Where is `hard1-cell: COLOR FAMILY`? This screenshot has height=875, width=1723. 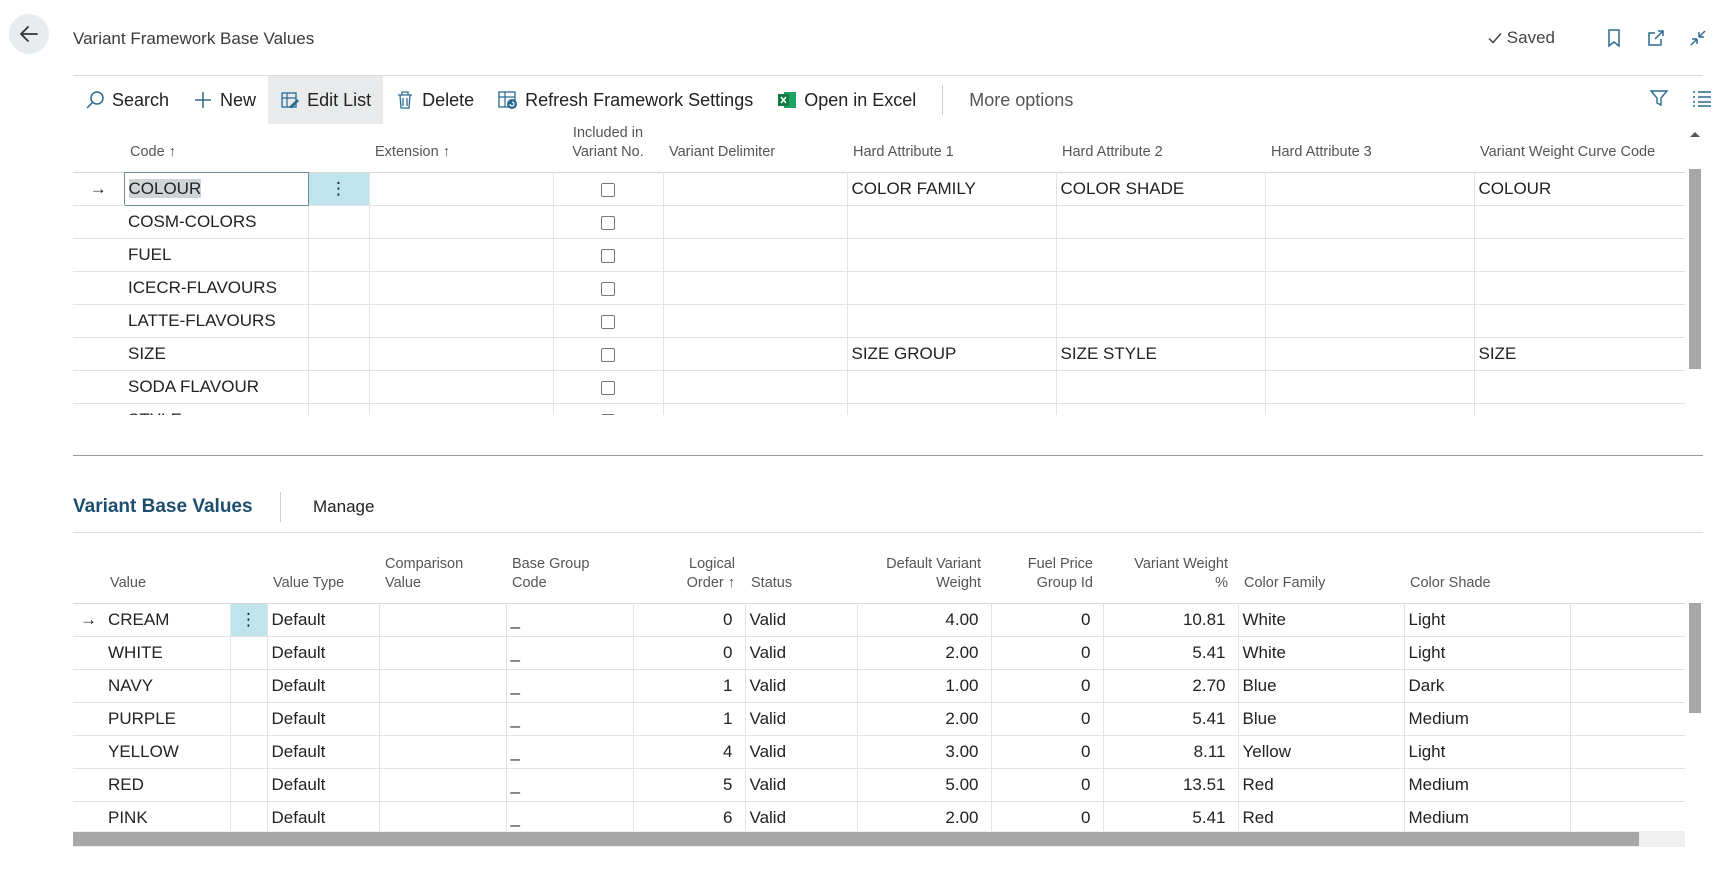 hard1-cell: COLOR FAMILY is located at coordinates (952, 189).